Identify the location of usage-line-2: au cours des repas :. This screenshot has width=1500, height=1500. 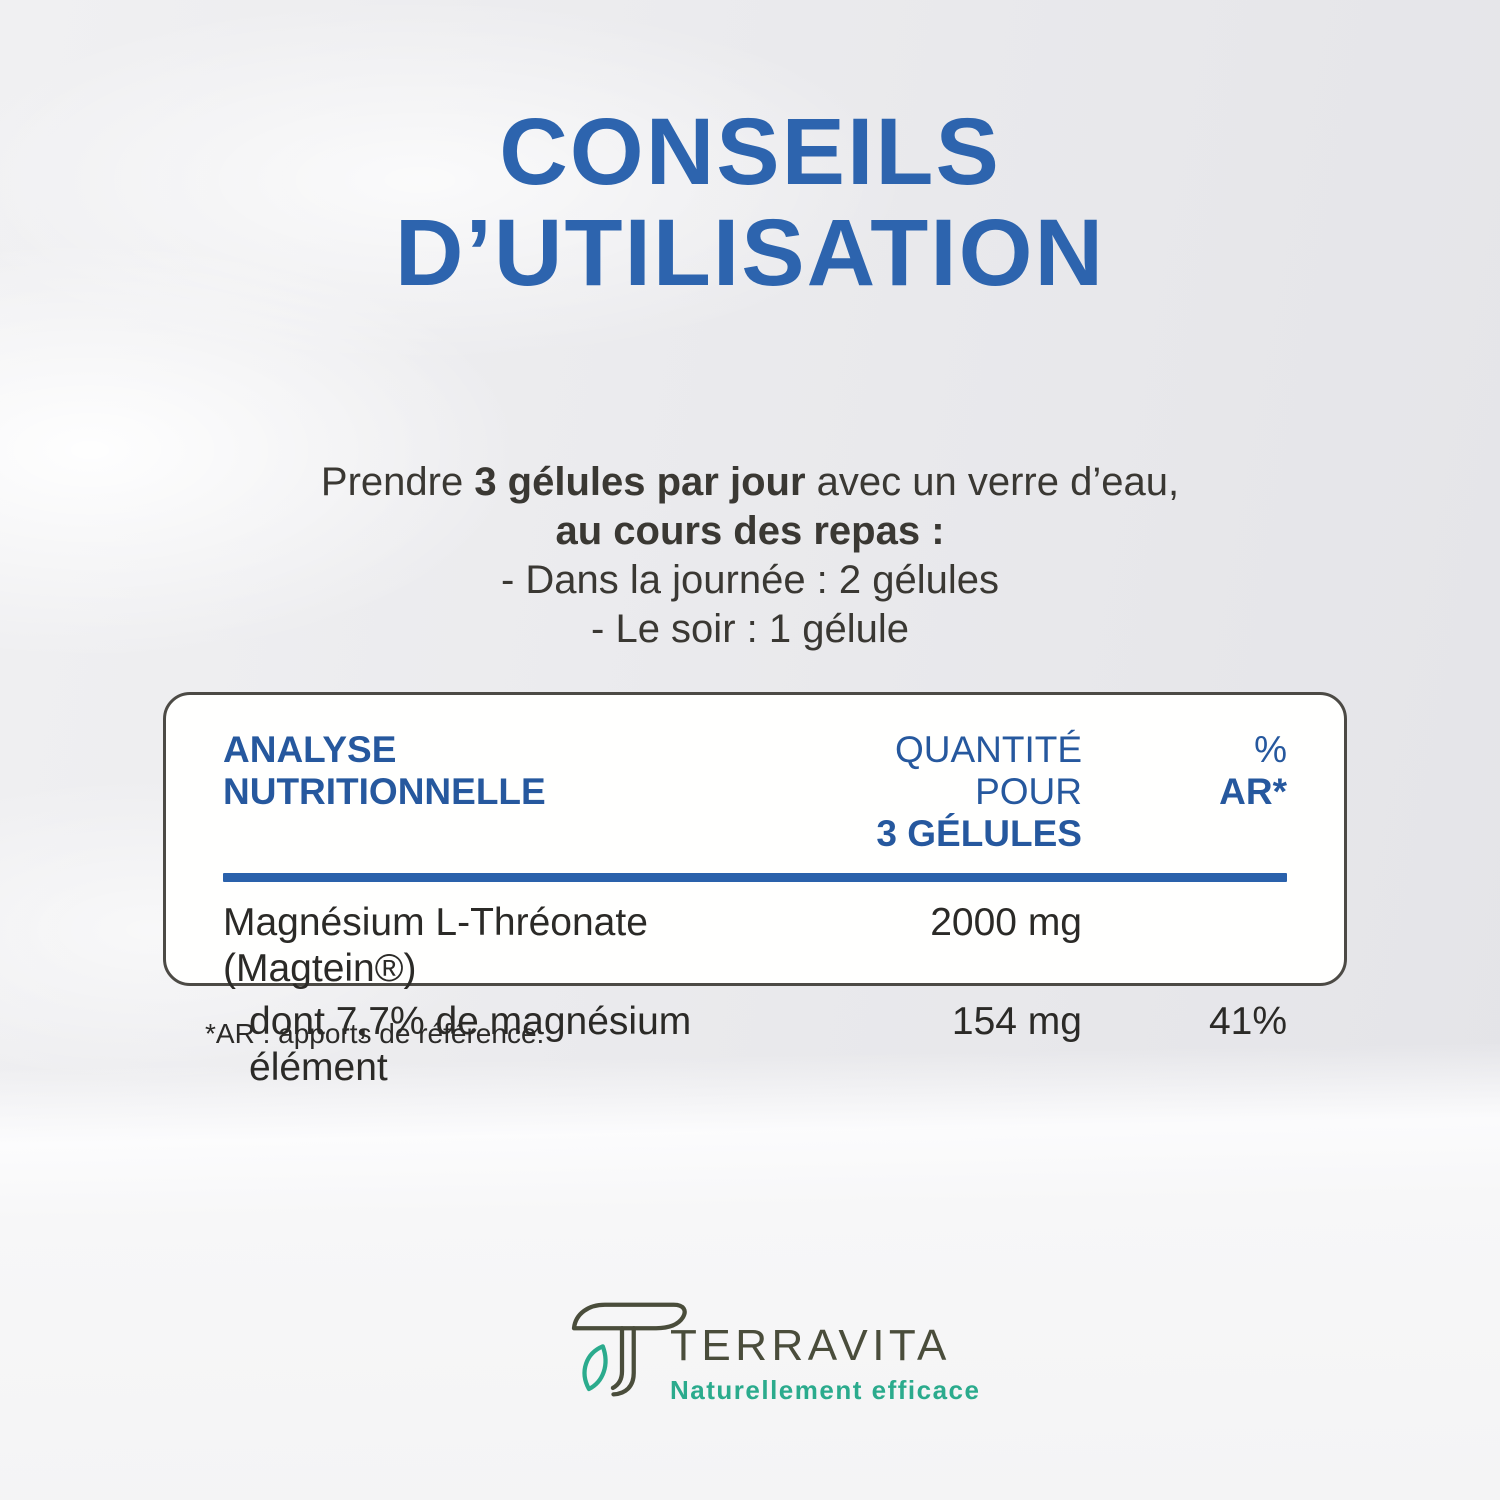
(750, 531).